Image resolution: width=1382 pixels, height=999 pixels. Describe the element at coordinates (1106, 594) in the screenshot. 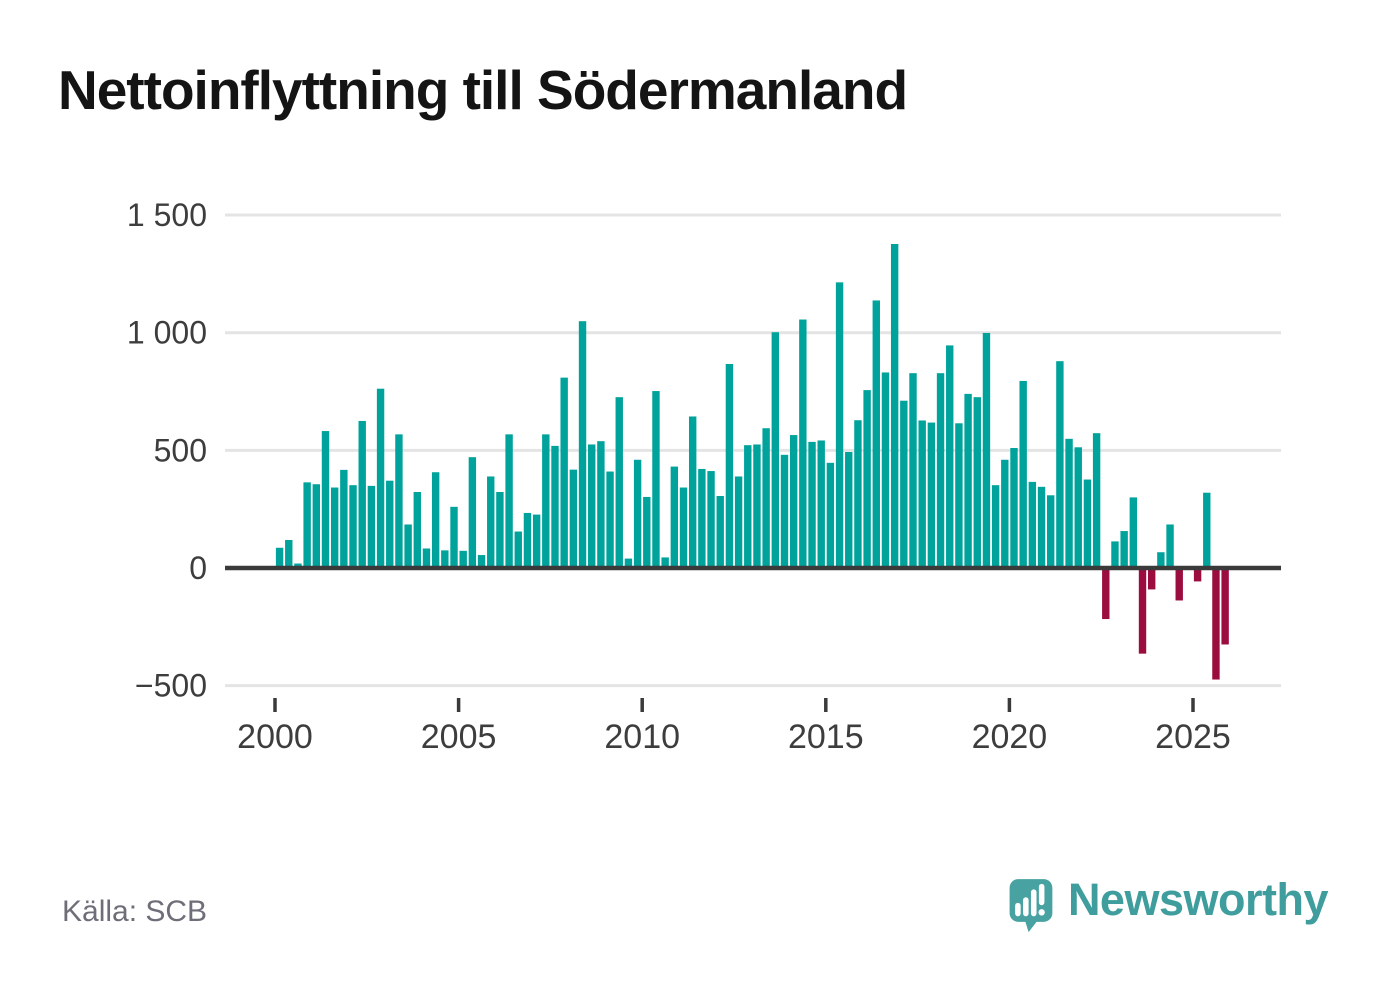

I see `bar-2022-q3` at that location.